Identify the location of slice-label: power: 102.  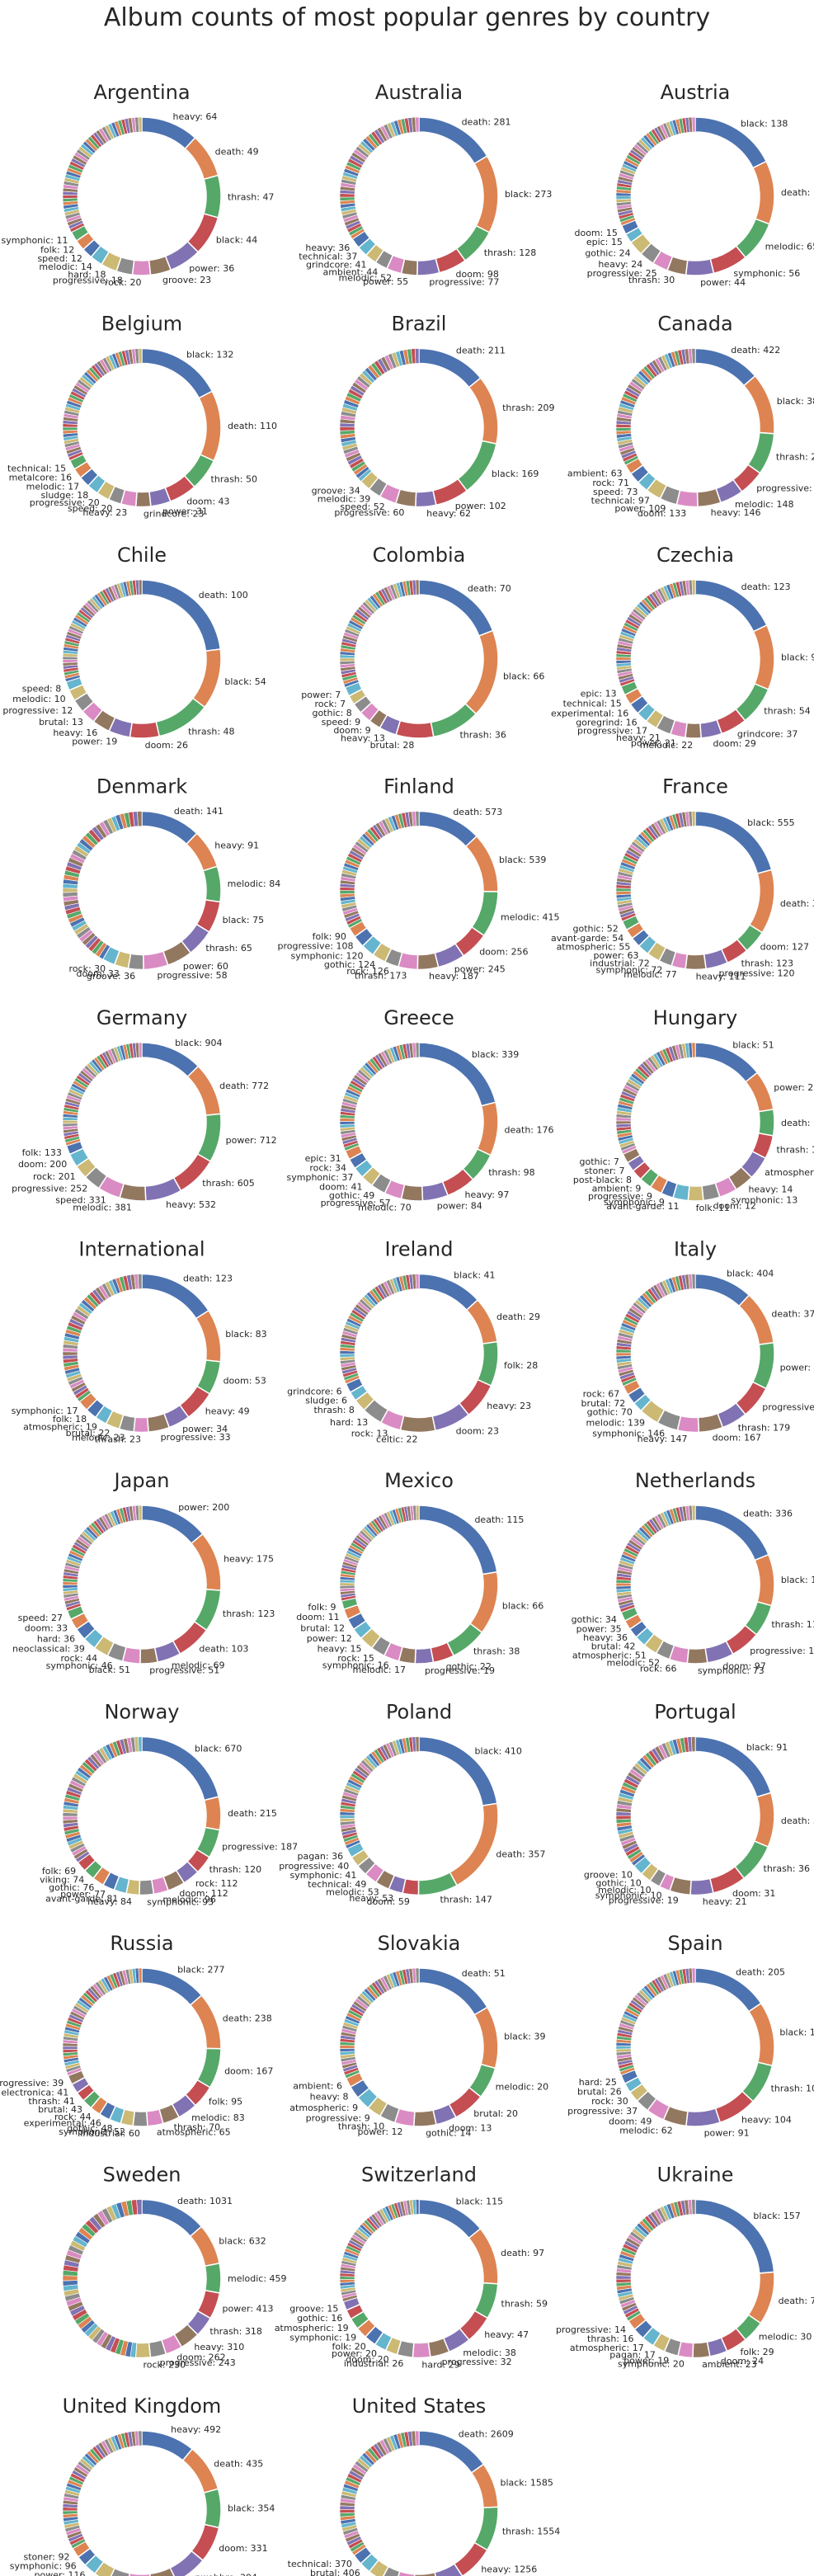
(480, 506).